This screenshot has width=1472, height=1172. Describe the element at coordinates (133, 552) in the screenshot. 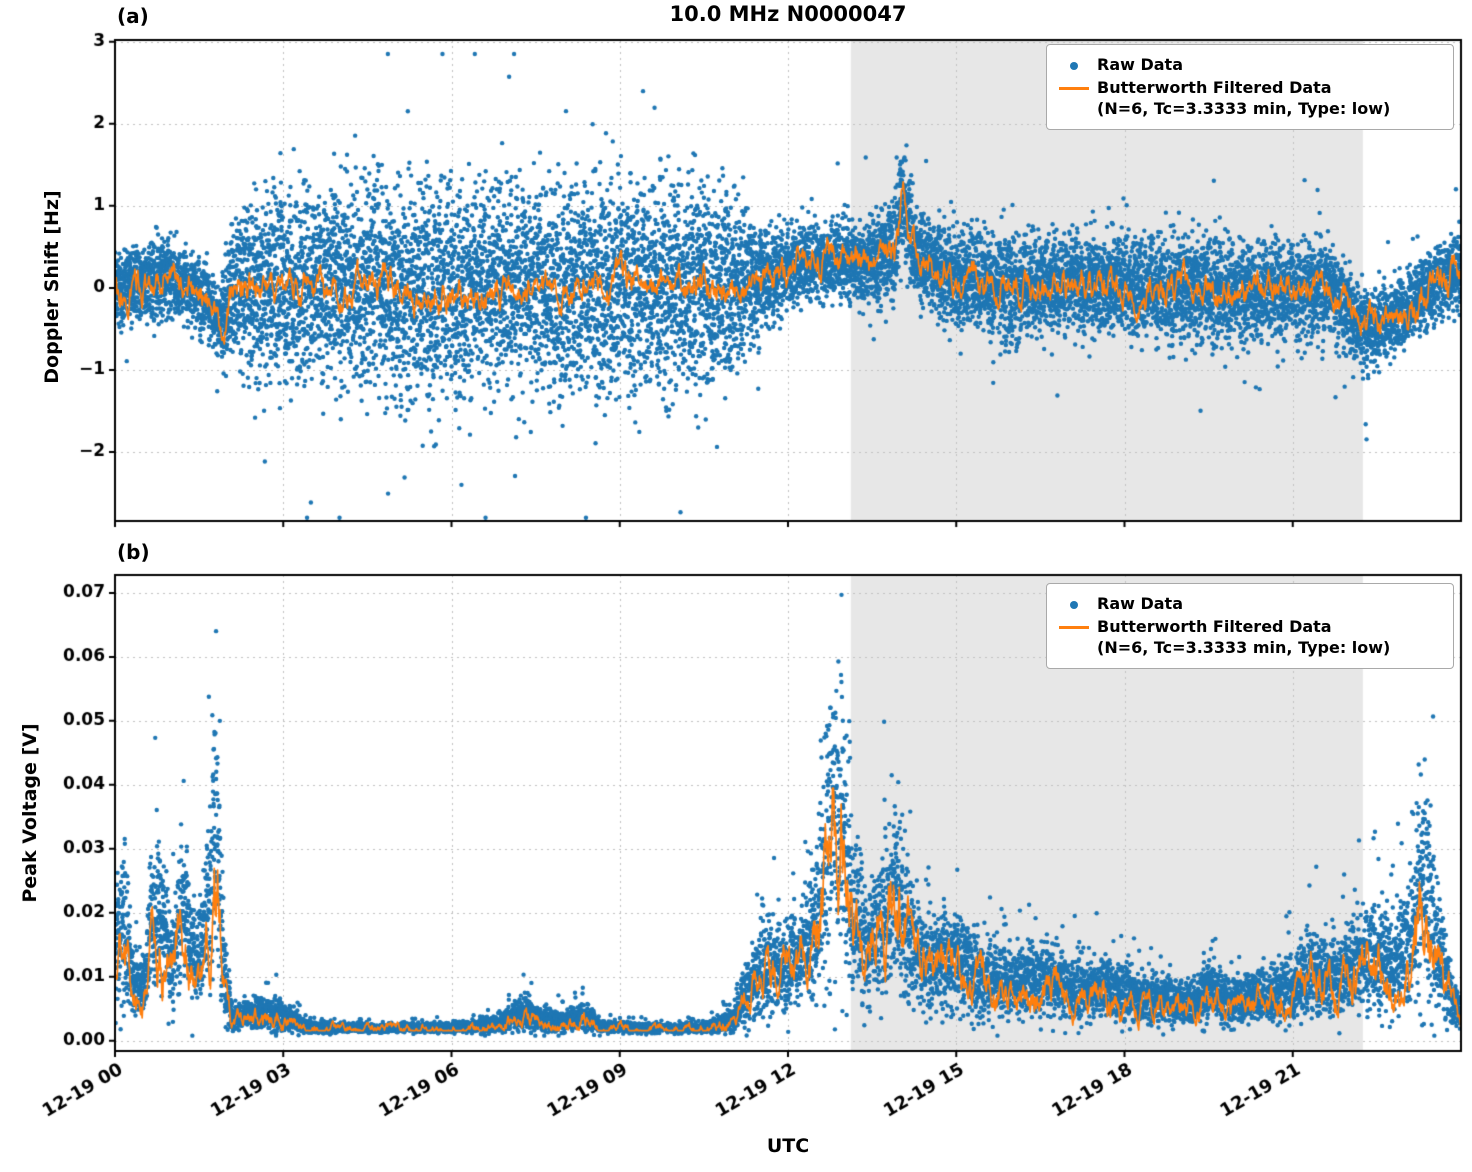

I see `subplot-b-label: (b)` at that location.